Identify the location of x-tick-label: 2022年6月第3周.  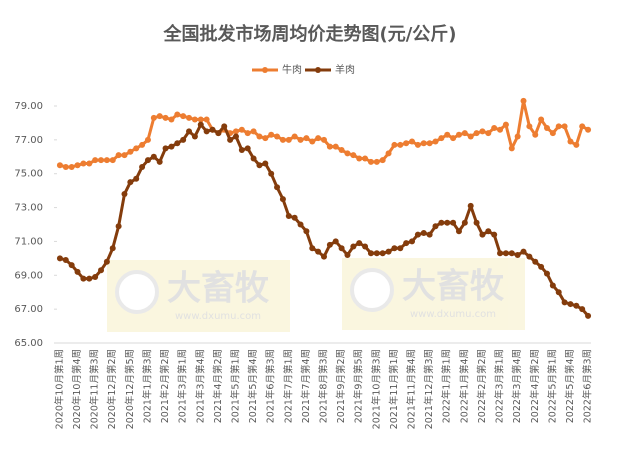
(588, 386).